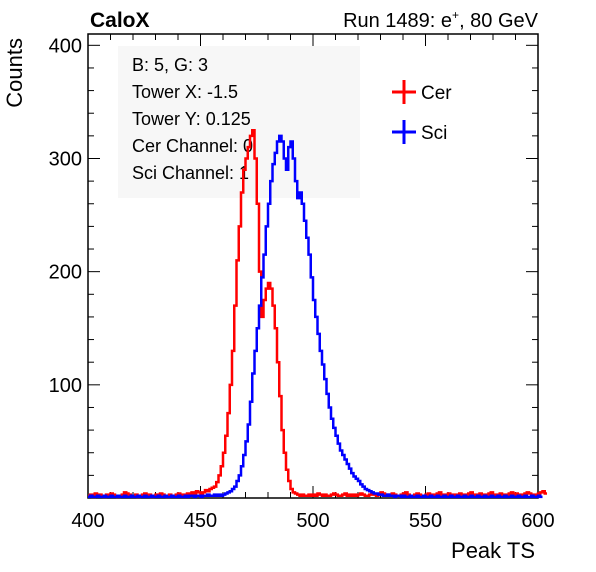 Image resolution: width=596 pixels, height=572 pixels. What do you see at coordinates (434, 133) in the screenshot?
I see `legend-label: Sci` at bounding box center [434, 133].